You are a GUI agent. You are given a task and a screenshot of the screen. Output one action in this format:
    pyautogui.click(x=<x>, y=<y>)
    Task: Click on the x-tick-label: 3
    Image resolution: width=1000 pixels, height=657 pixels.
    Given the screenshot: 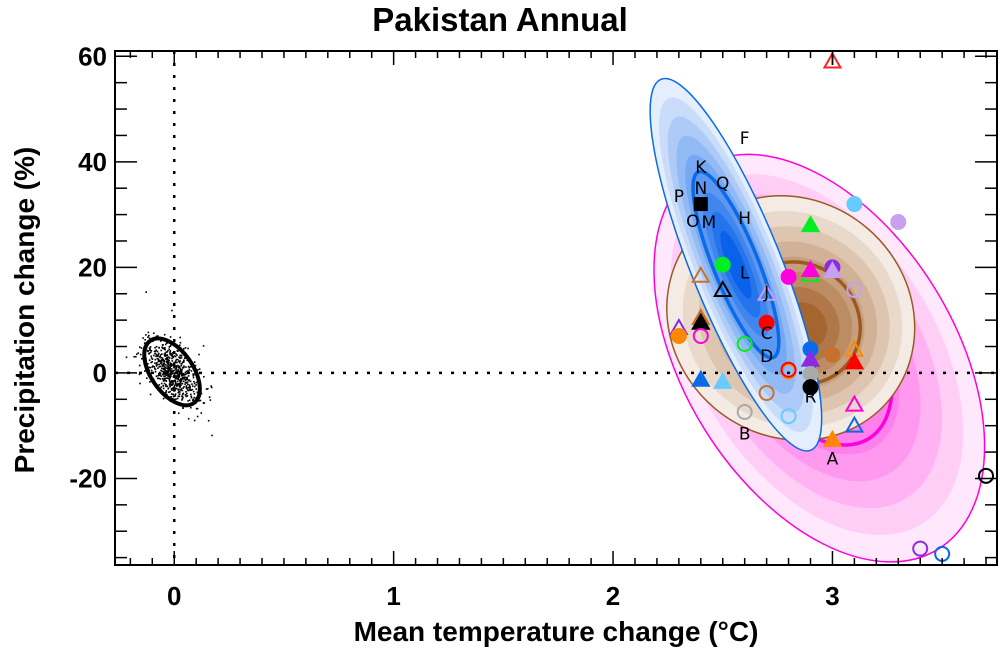 What is the action you would take?
    pyautogui.click(x=832, y=596)
    